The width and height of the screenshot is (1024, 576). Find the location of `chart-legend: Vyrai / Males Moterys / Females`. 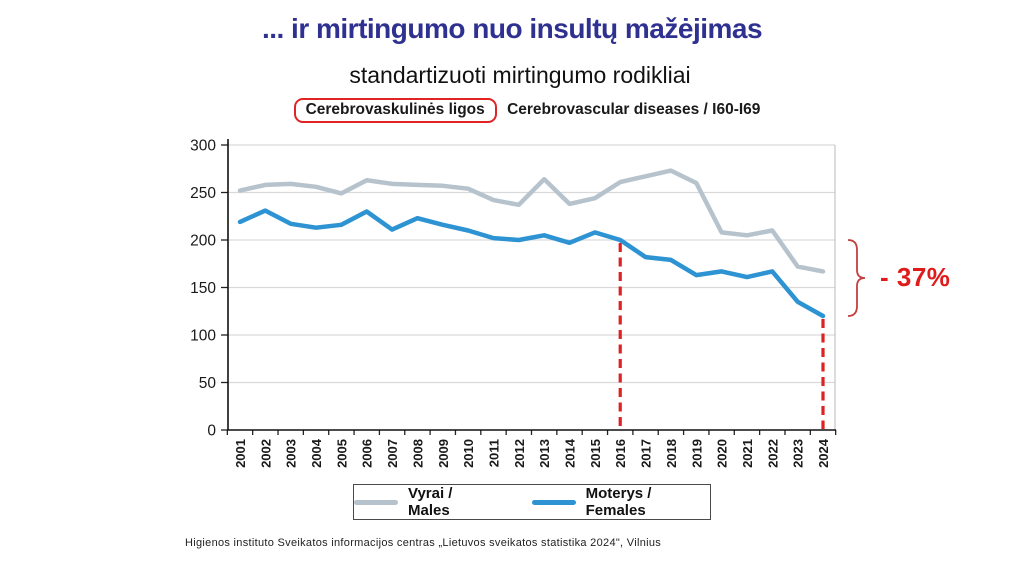

chart-legend: Vyrai / Males Moterys / Females is located at coordinates (532, 502).